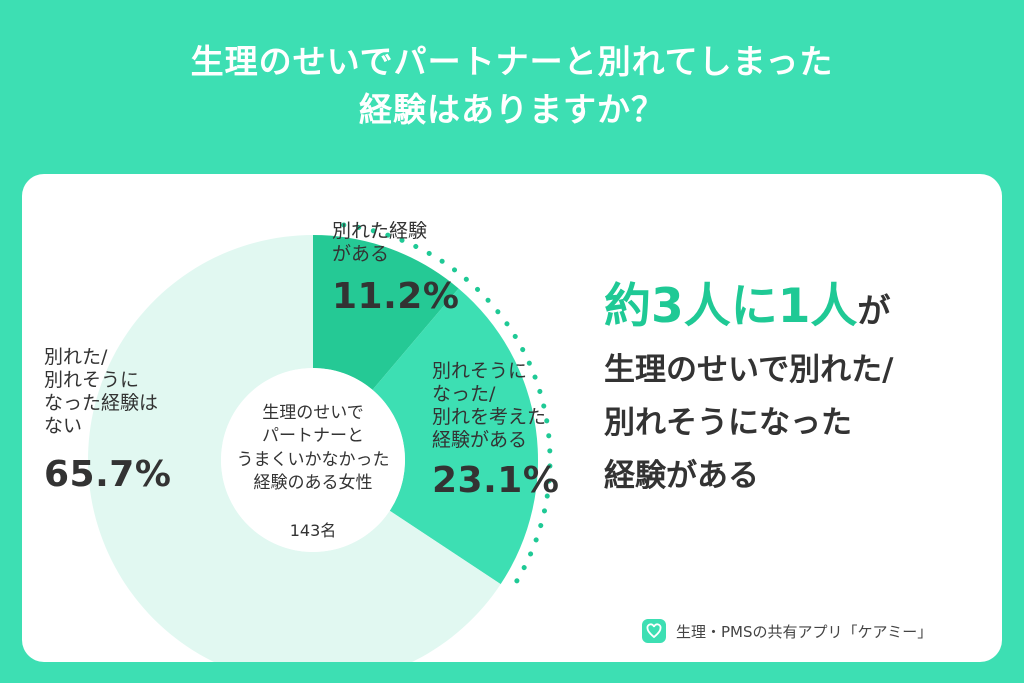  I want to click on center-description: 生理のせいで パートナーと うまくいかなかった 経験のある女性, so click(313, 448).